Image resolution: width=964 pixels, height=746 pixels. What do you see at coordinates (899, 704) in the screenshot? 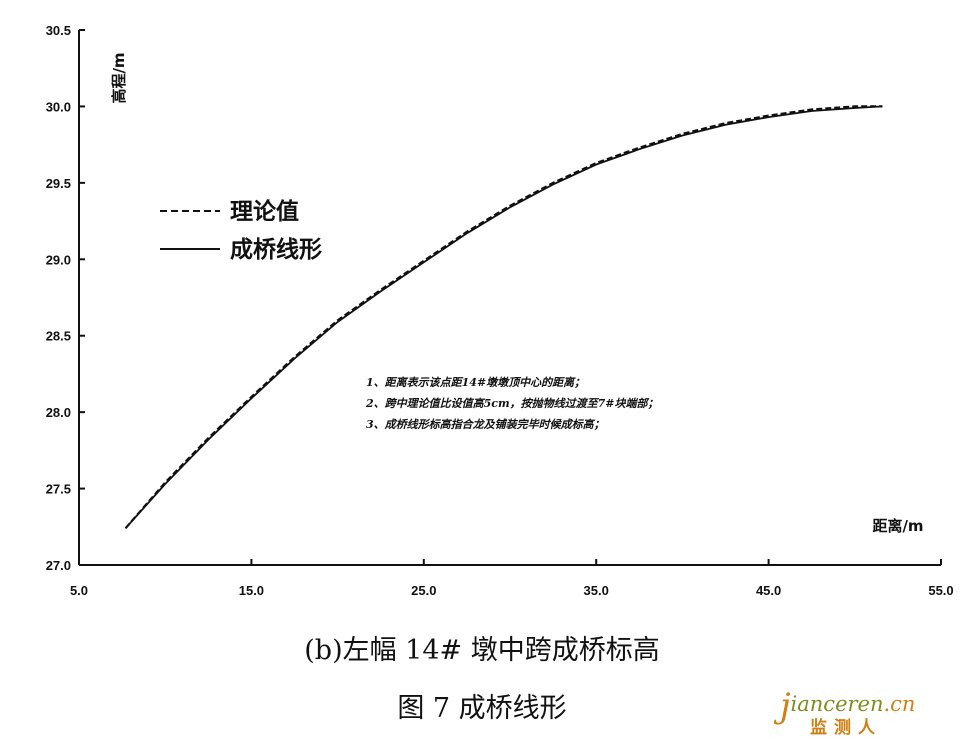
I see `watermark-suffix: .cn` at bounding box center [899, 704].